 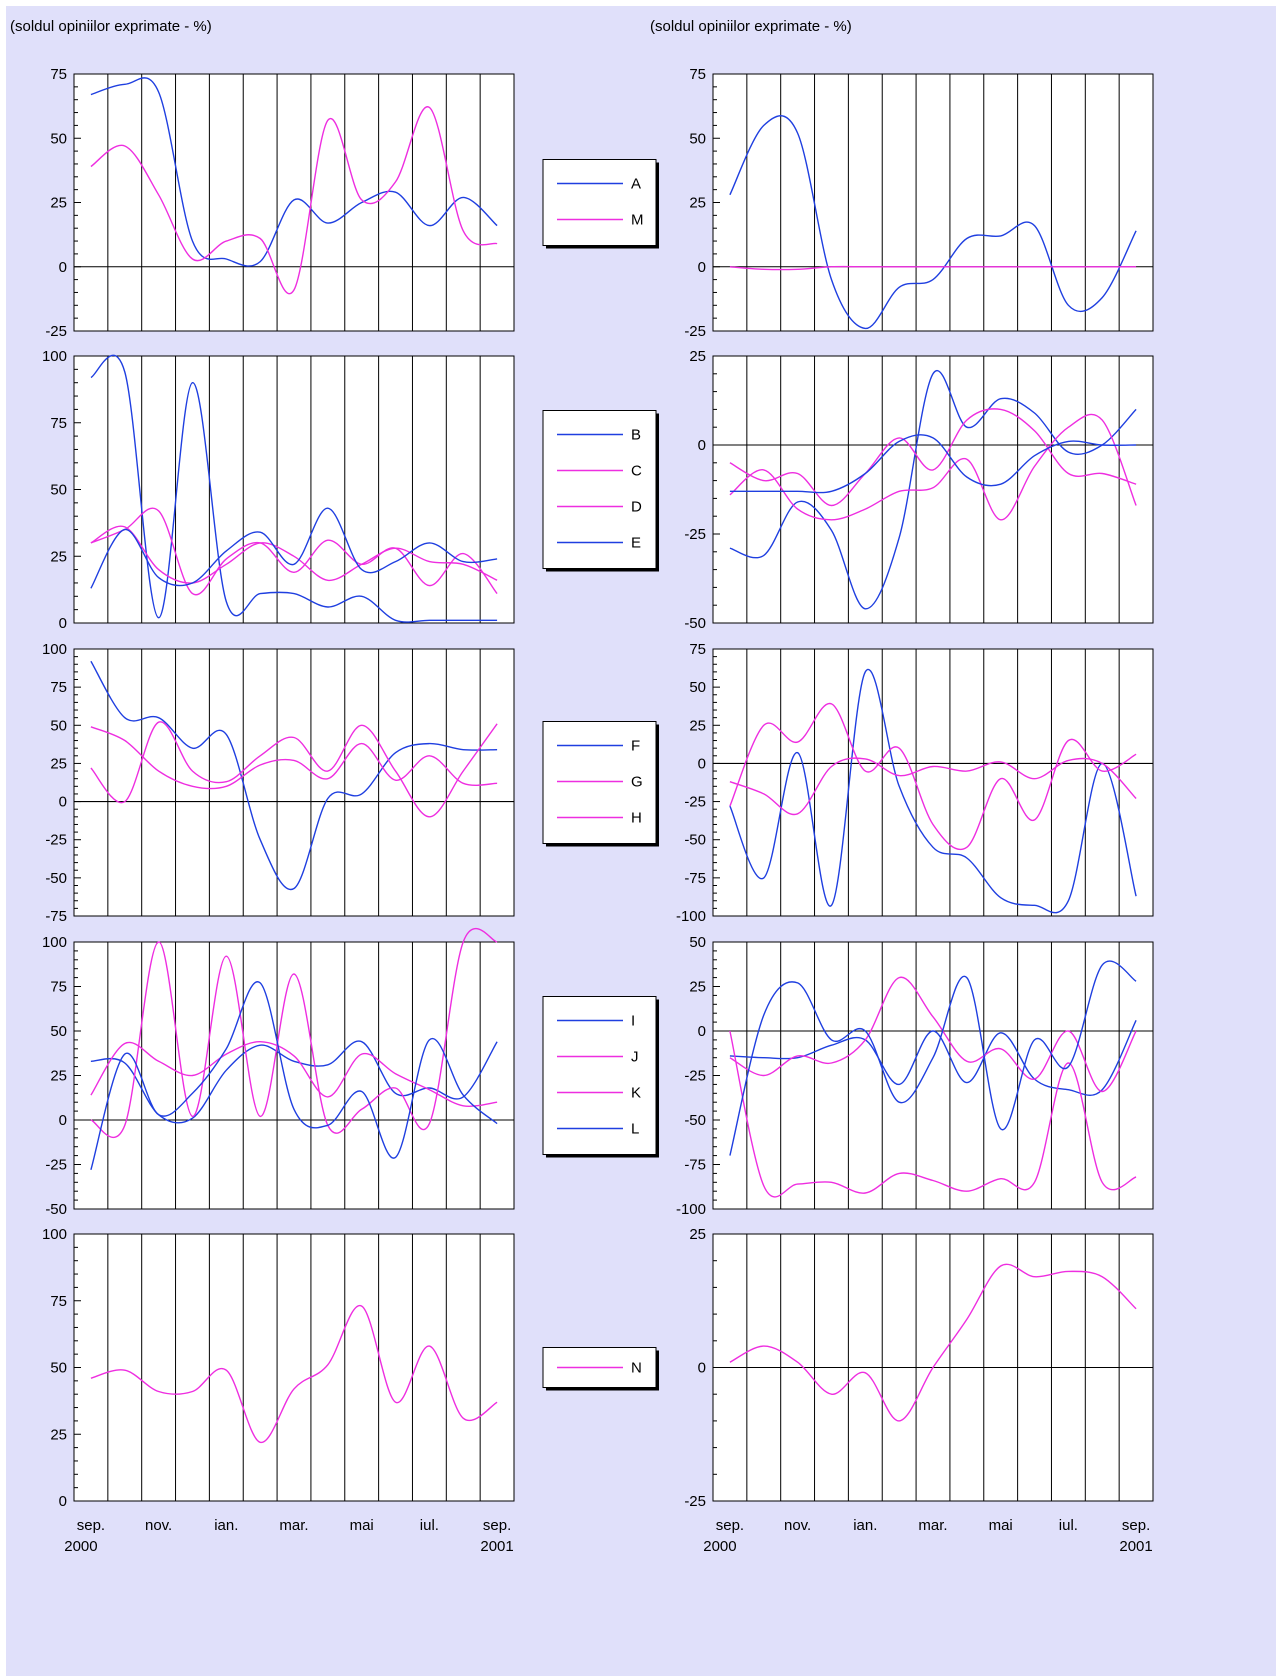 I want to click on panel-right-1: -25 0 25 50 75, so click(x=919, y=203).